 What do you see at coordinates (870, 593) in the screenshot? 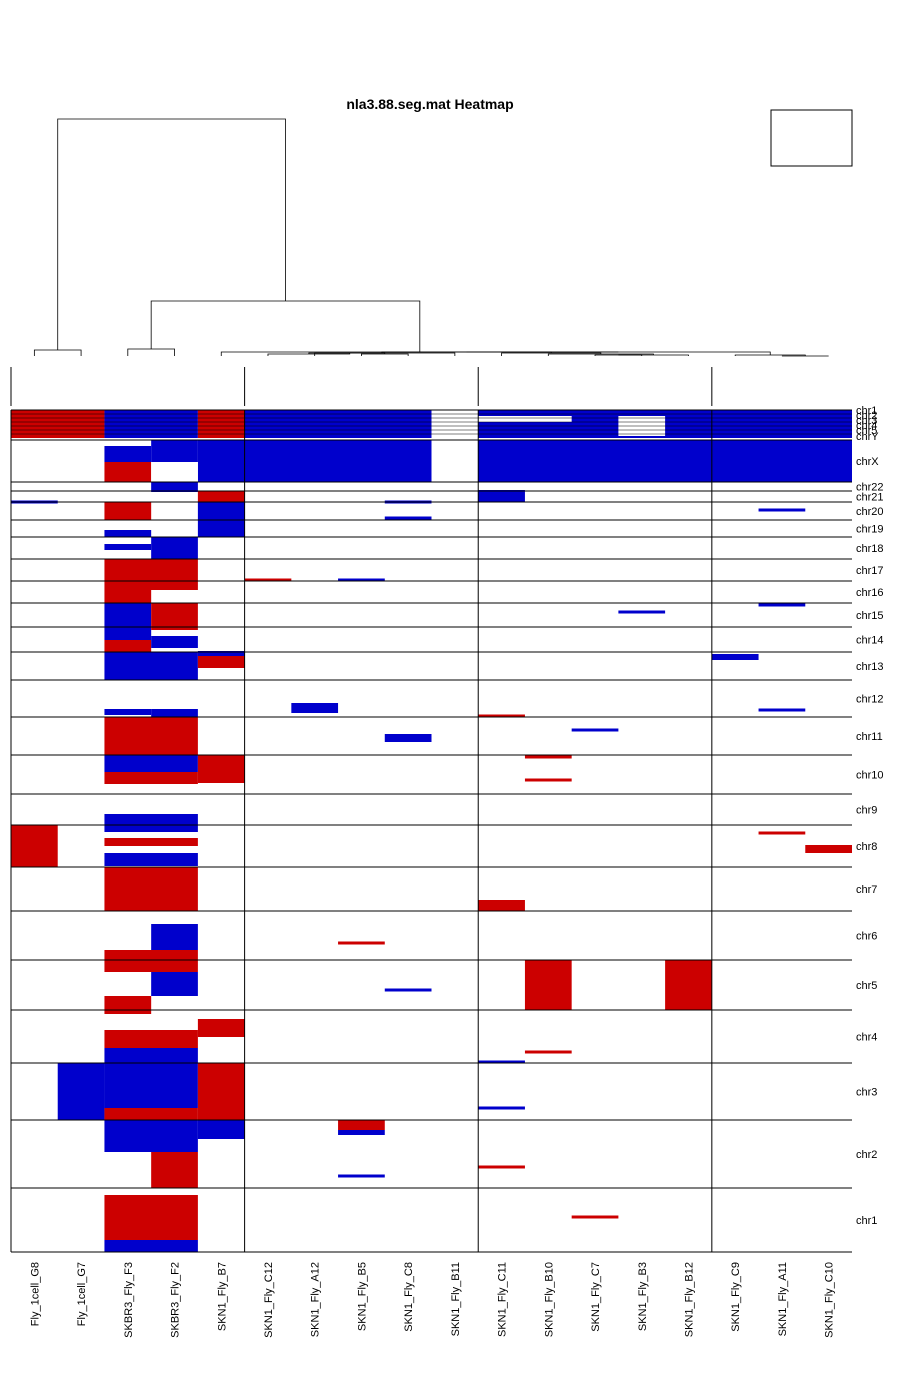
I see `chromosome-label: chr16` at bounding box center [870, 593].